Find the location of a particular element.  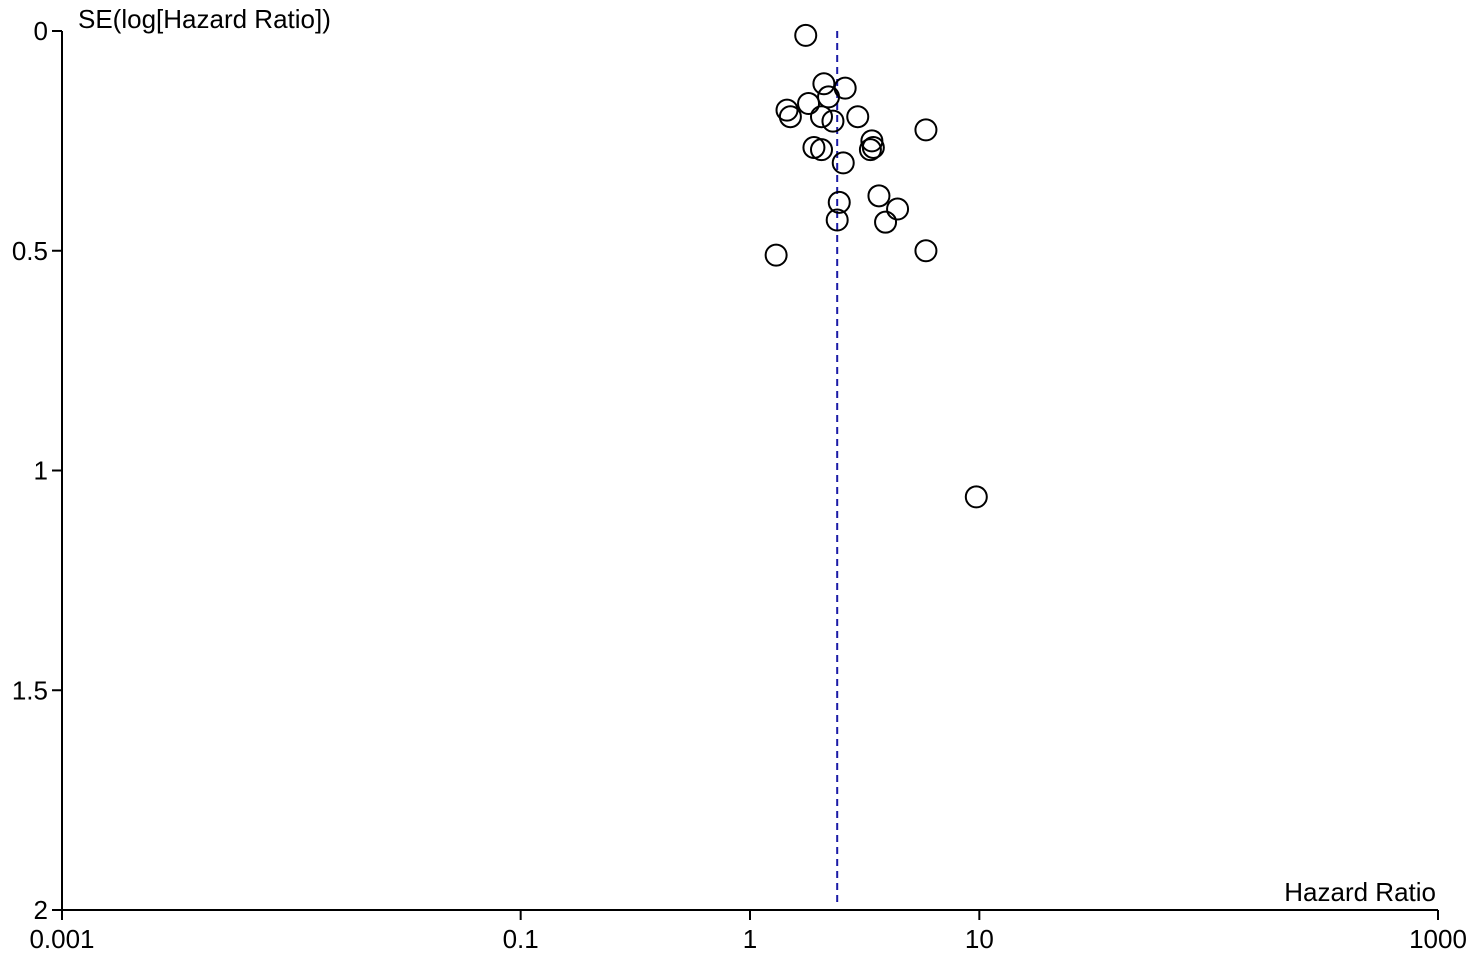

study-points is located at coordinates (876, 266).